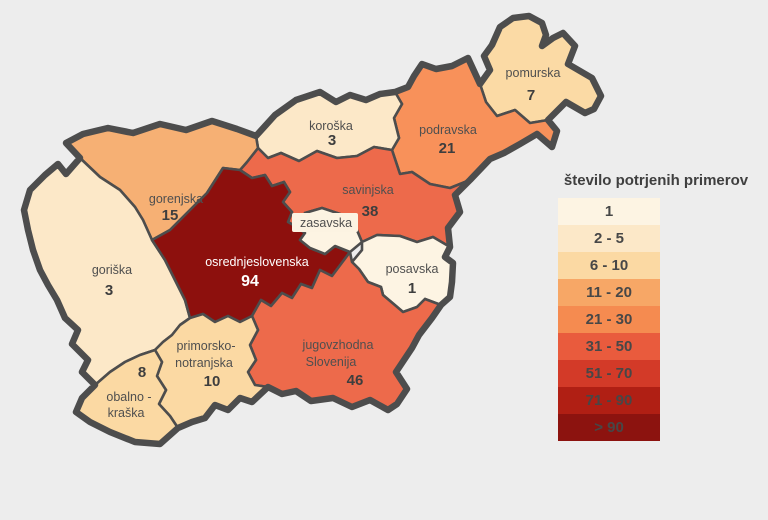 Image resolution: width=768 pixels, height=520 pixels. Describe the element at coordinates (176, 199) in the screenshot. I see `region-label-gorenjska: gorenjska` at that location.